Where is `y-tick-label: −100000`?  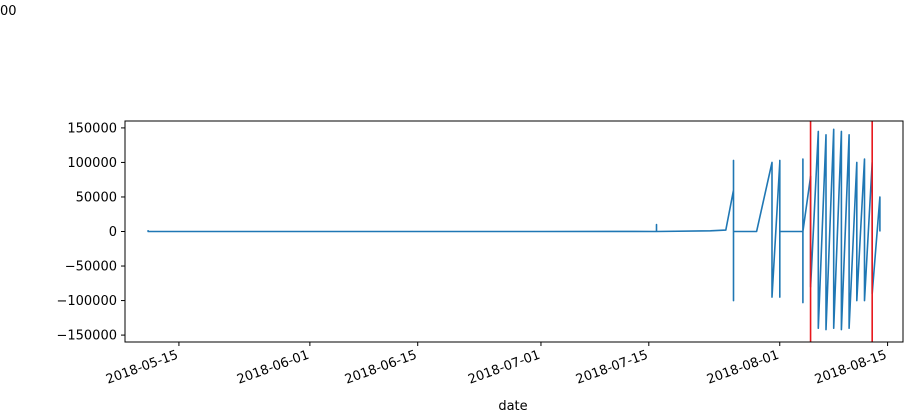
y-tick-label: −100000 is located at coordinates (86, 301).